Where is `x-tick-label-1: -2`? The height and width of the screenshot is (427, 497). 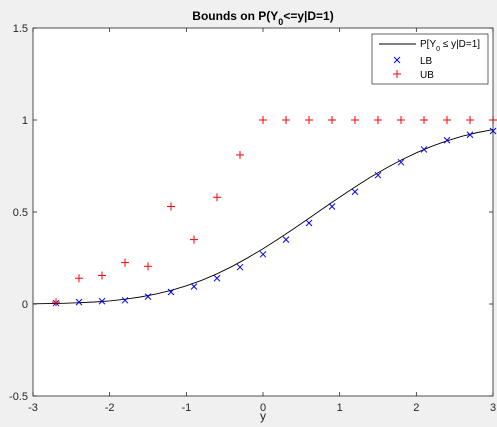 x-tick-label-1: -2 is located at coordinates (110, 408).